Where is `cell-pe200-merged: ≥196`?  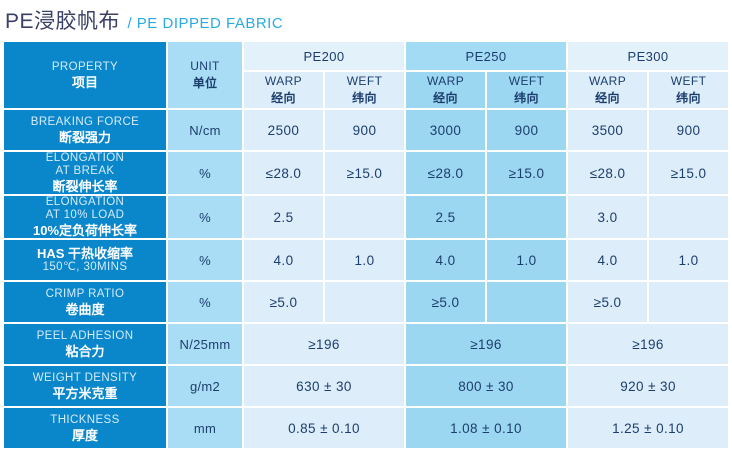 cell-pe200-merged: ≥196 is located at coordinates (324, 344).